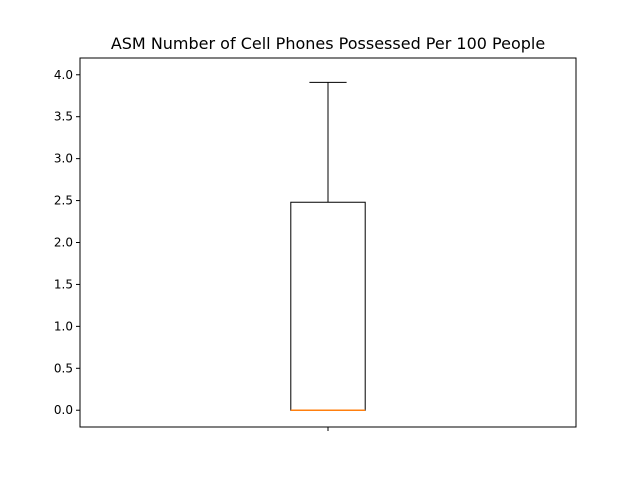 This screenshot has width=640, height=480. Describe the element at coordinates (63, 159) in the screenshot. I see `y-tick-label: 3.0` at that location.